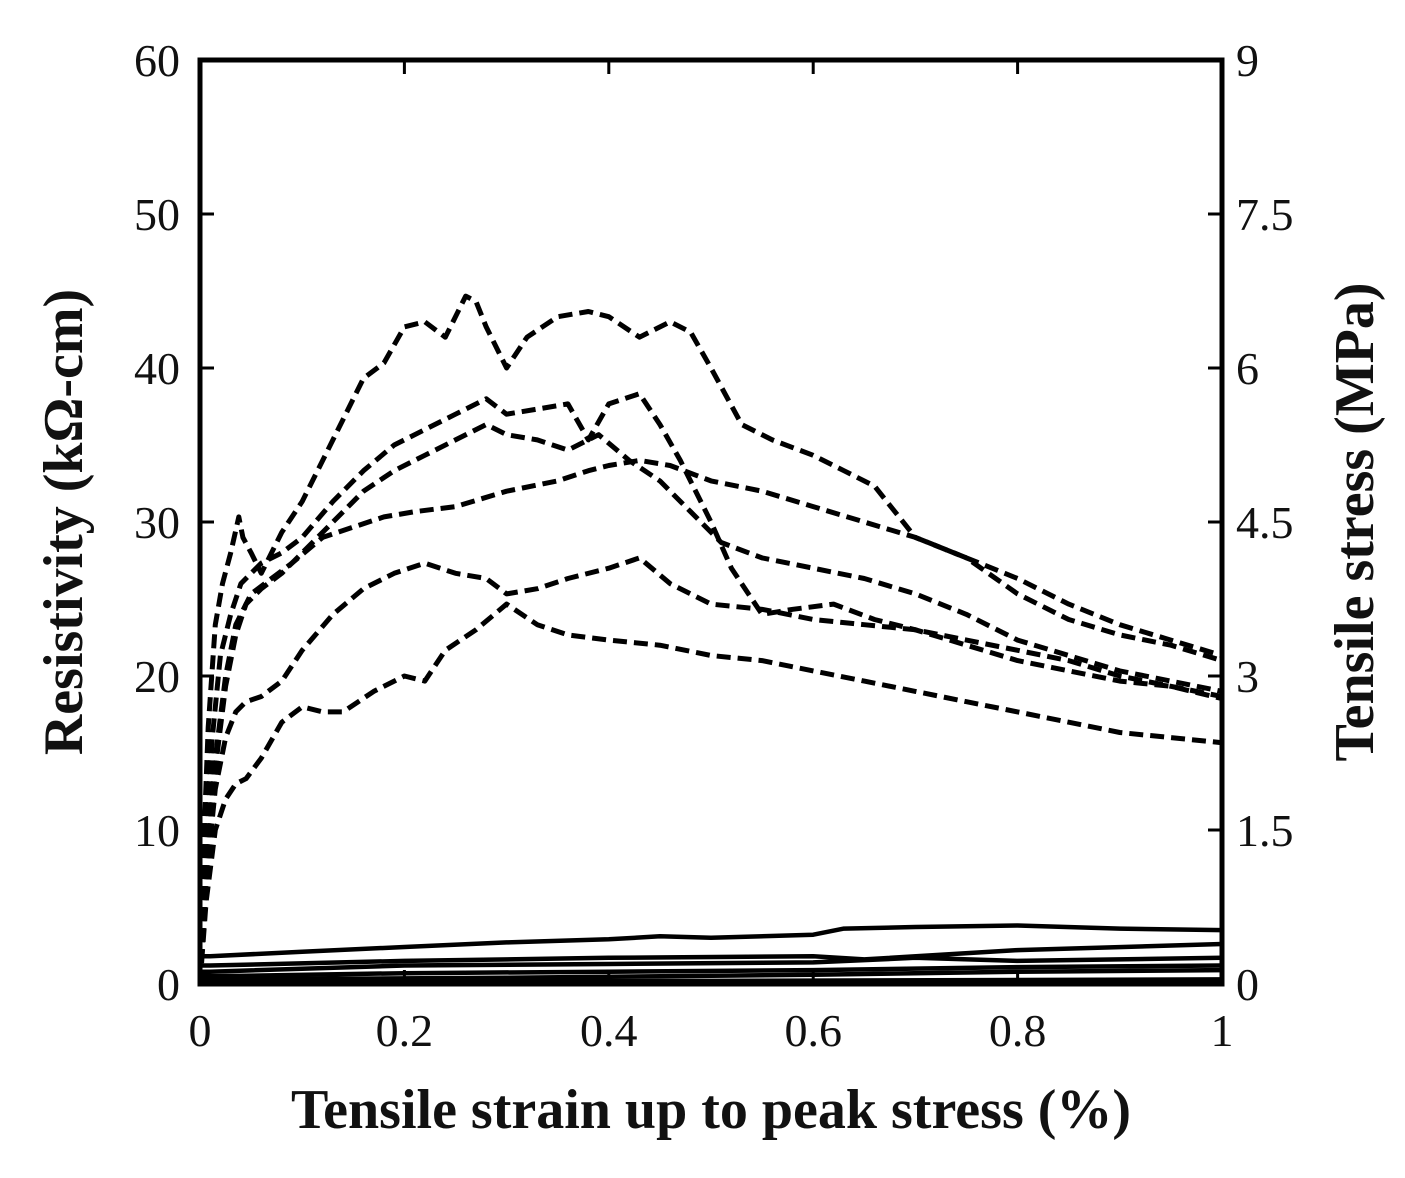 This screenshot has width=1405, height=1178. Describe the element at coordinates (157, 522) in the screenshot. I see `y-tick-label: 30` at that location.